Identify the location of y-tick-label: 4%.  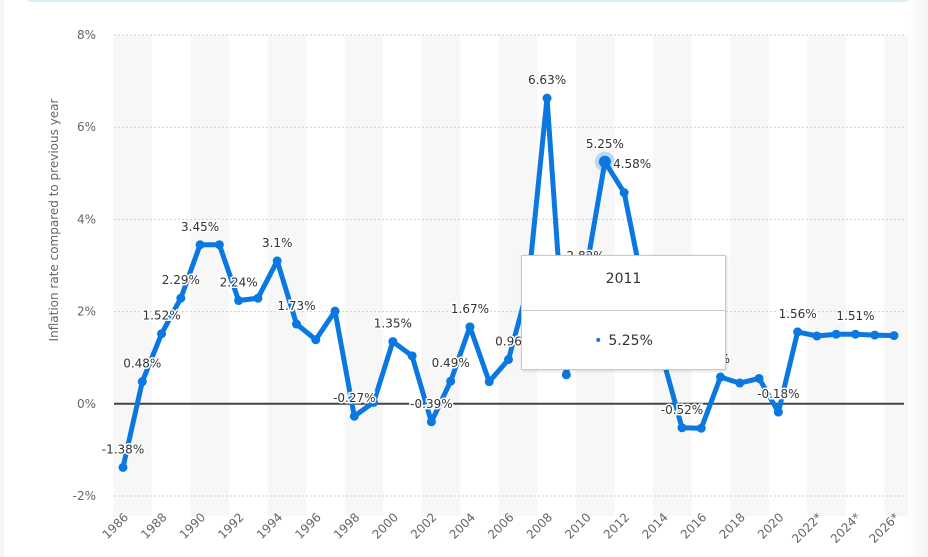
(86, 219).